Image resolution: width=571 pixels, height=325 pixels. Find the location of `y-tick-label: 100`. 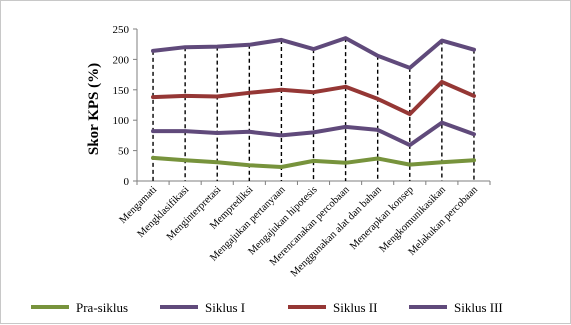

y-tick-label: 100 is located at coordinates (121, 121).